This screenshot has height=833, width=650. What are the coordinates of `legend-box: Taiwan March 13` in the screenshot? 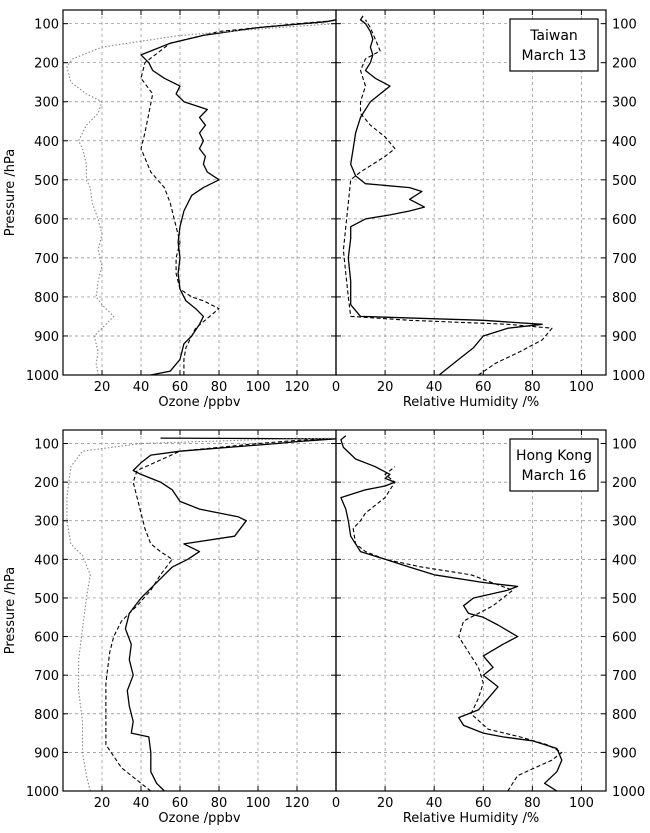 It's located at (554, 45).